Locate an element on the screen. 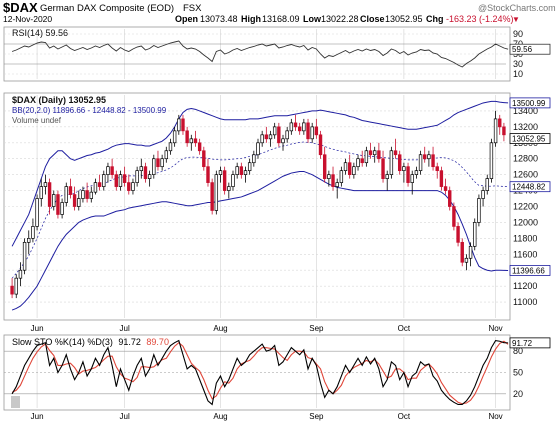 Image resolution: width=558 pixels, height=426 pixels. low-label: Low is located at coordinates (312, 19).